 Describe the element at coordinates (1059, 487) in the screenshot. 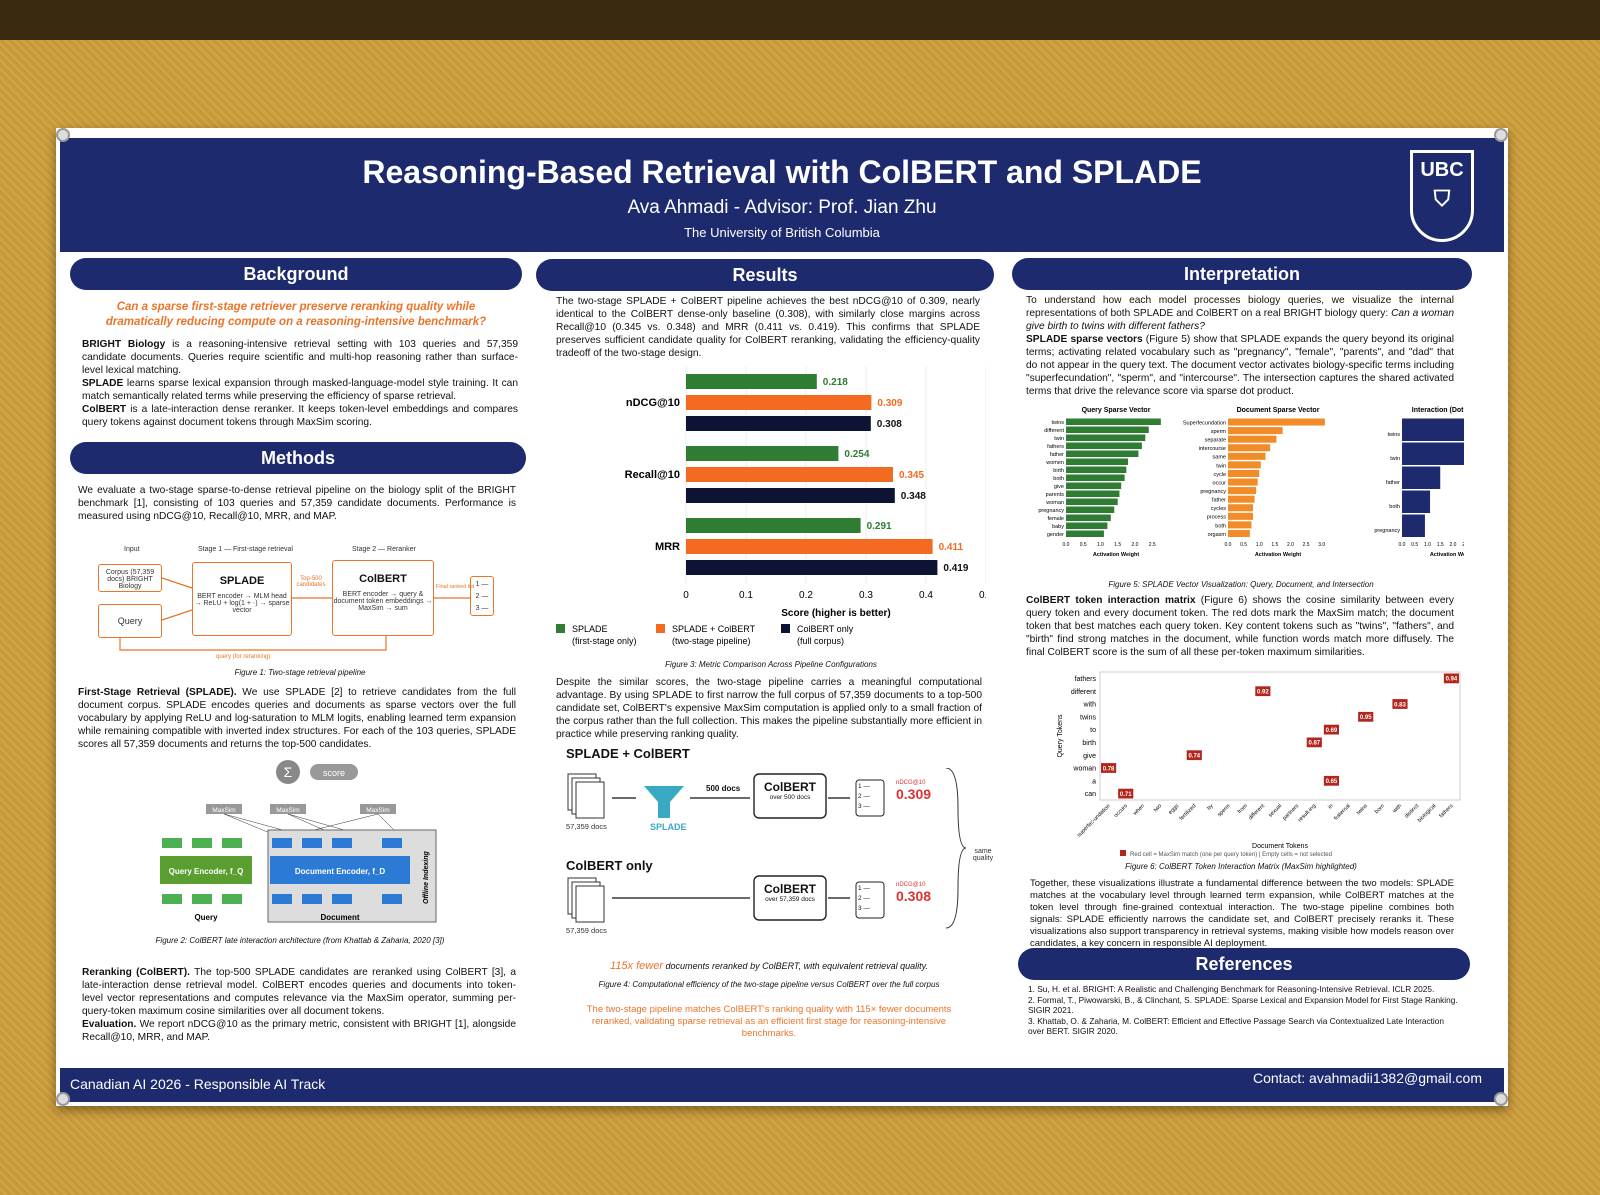

I see `bar-label: give` at that location.